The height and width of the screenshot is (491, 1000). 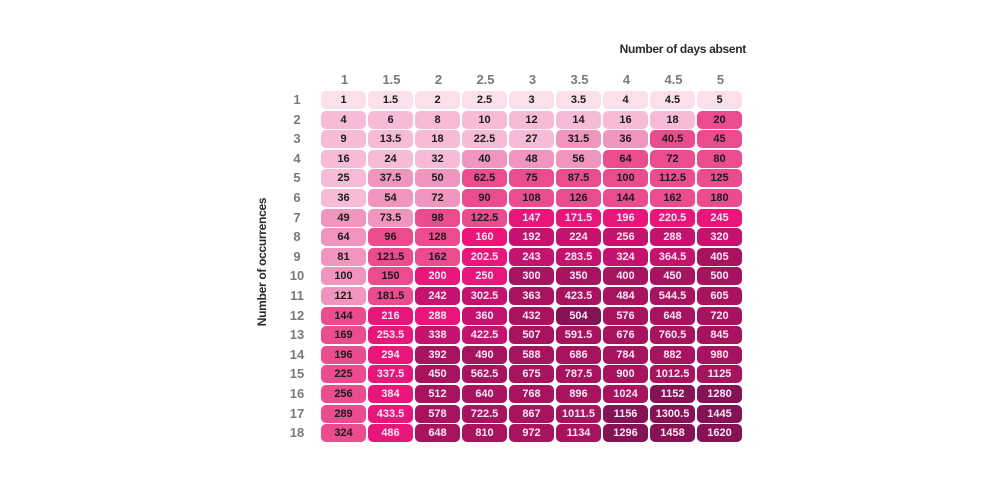 What do you see at coordinates (672, 335) in the screenshot?
I see `heatmap-cell: 760.5` at bounding box center [672, 335].